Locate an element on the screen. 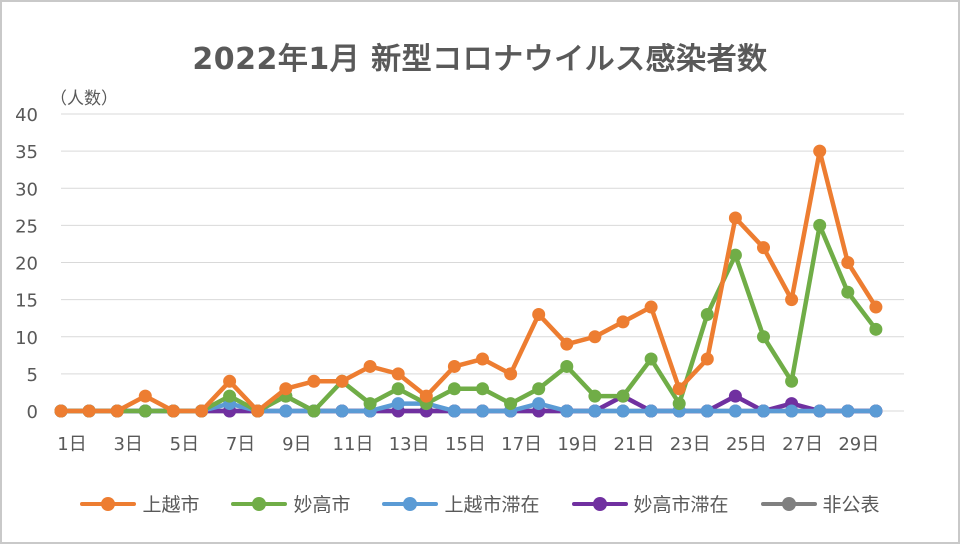  y-axis-unit-label: （人数） is located at coordinates (84, 99).